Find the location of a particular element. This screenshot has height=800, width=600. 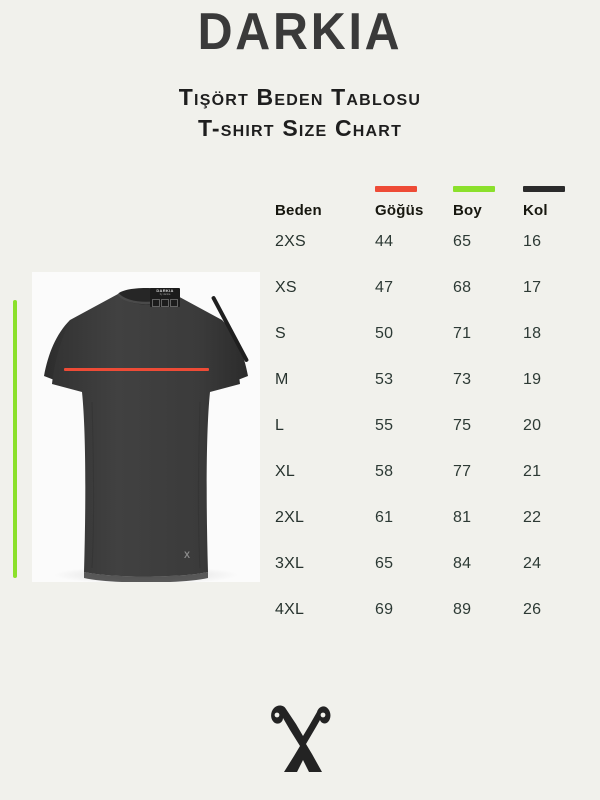

cell-chest: 53 is located at coordinates (384, 379).